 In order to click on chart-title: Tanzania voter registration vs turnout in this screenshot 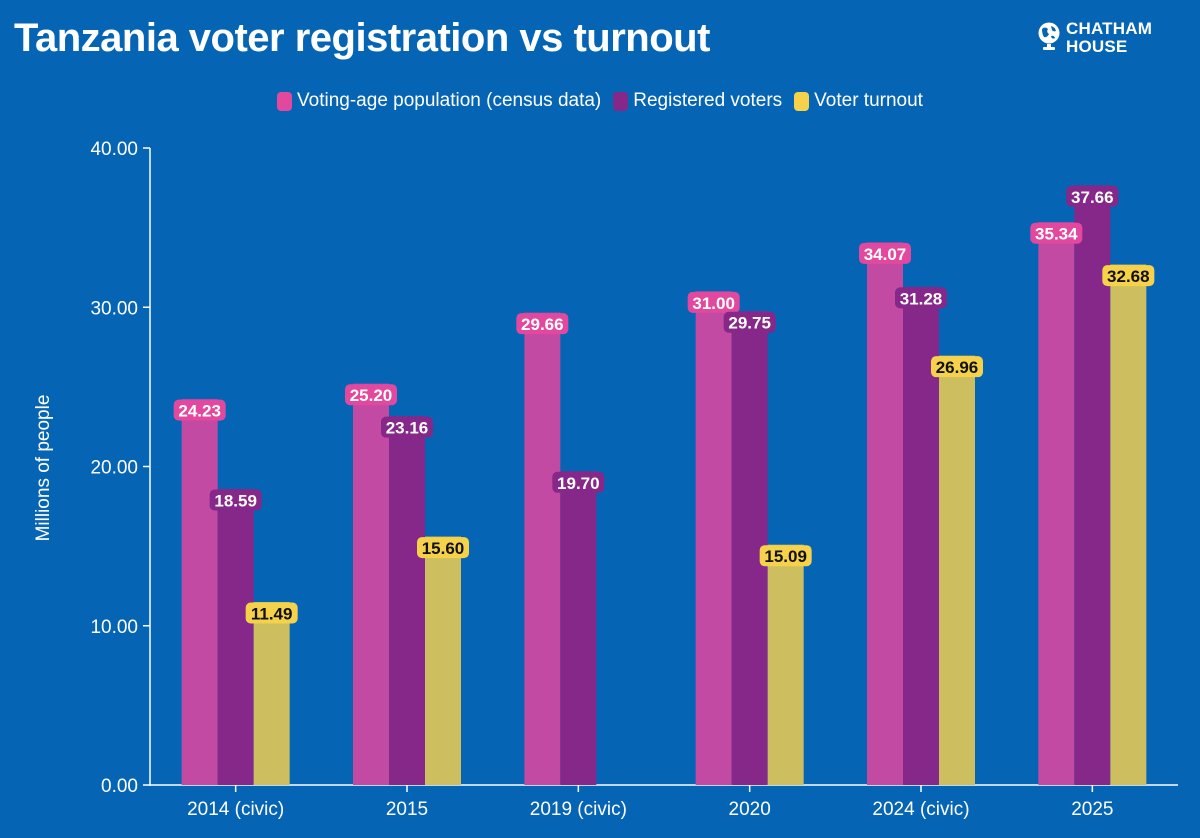, I will do `click(362, 38)`.